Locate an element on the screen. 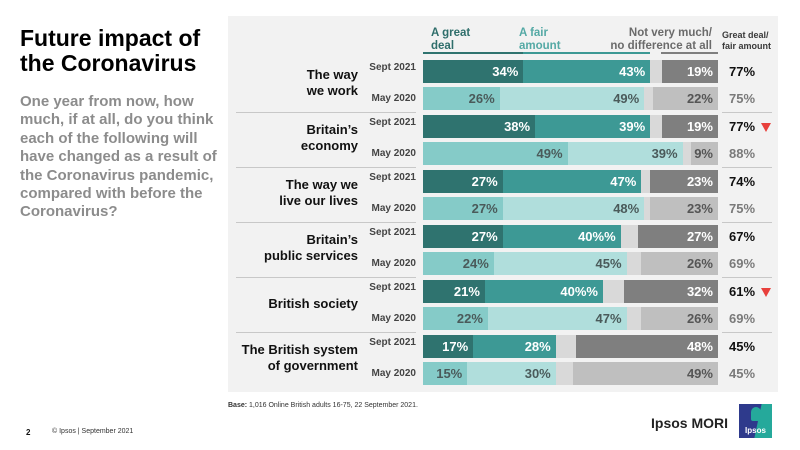 This screenshot has width=800, height=450. data-label: 27% is located at coordinates (484, 236).